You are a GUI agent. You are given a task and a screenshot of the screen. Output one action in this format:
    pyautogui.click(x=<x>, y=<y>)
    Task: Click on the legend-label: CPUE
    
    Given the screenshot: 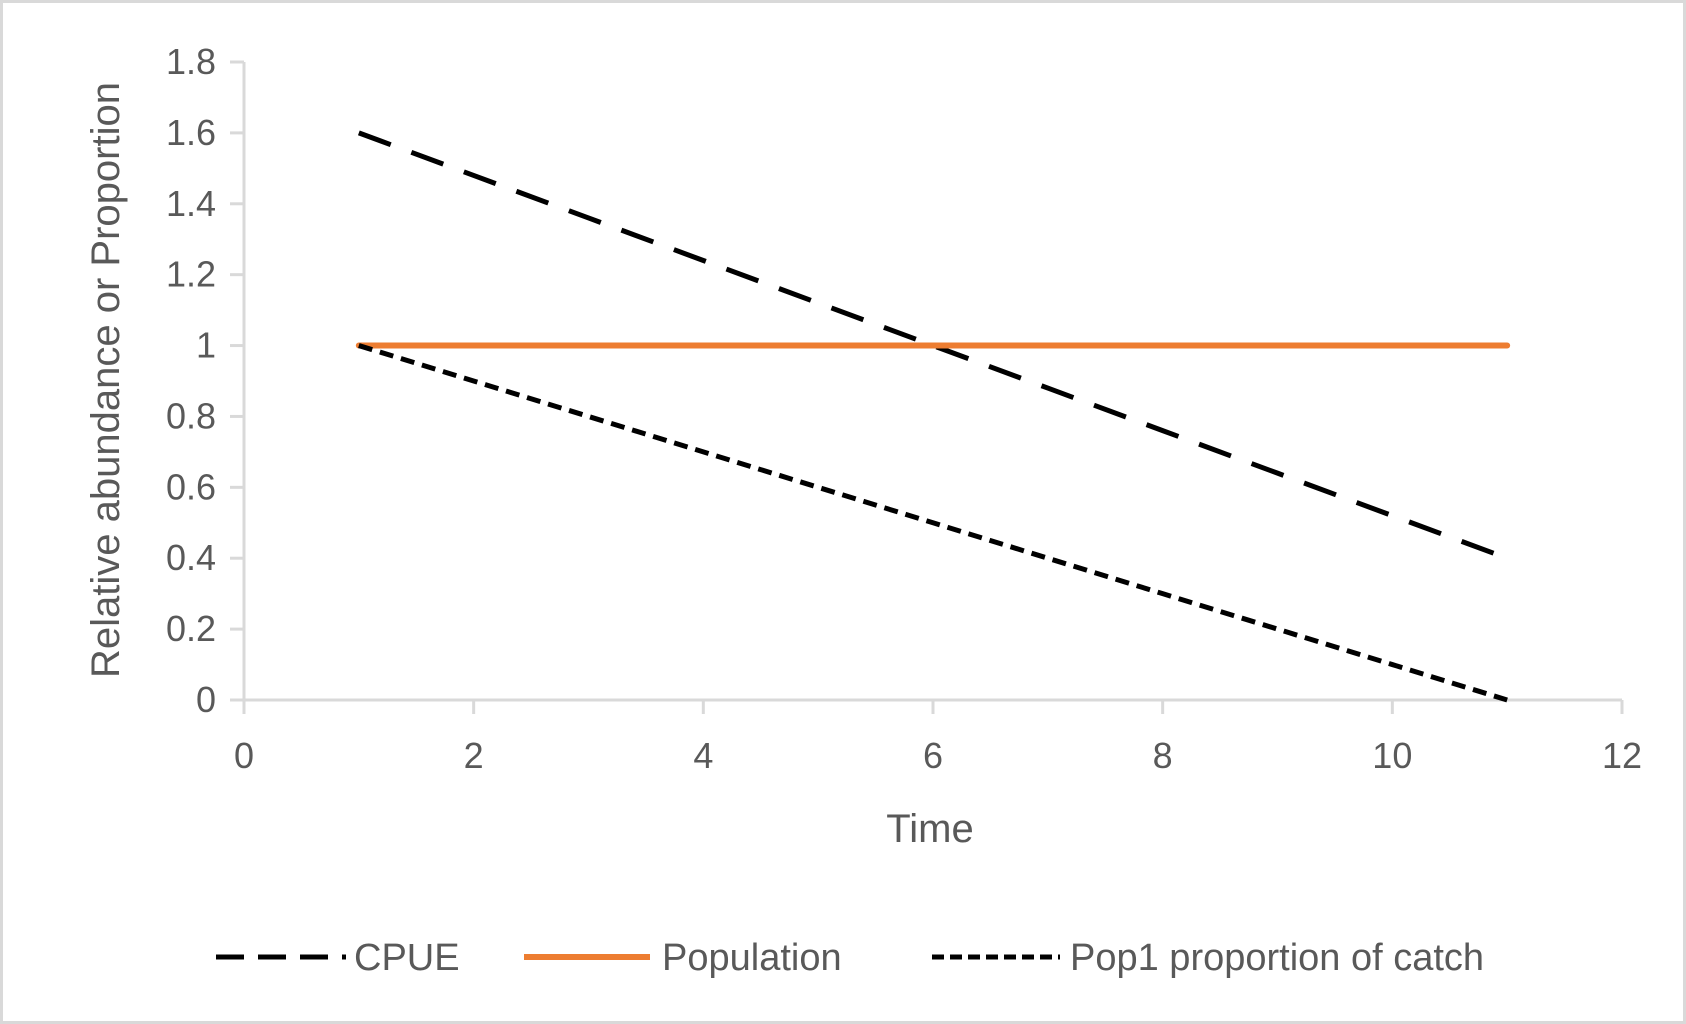 What is the action you would take?
    pyautogui.click(x=407, y=958)
    